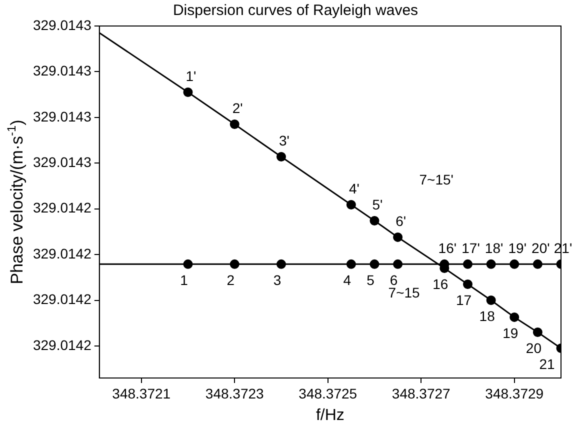 This screenshot has height=425, width=574. What do you see at coordinates (328, 393) in the screenshot?
I see `x-tick-label: 348.3725` at bounding box center [328, 393].